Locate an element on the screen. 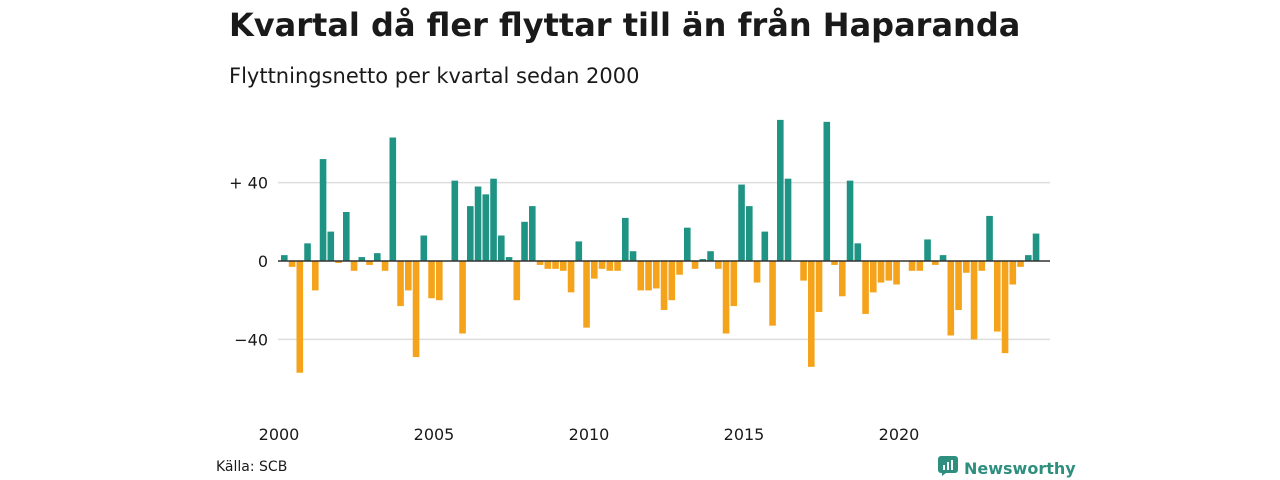 The image size is (1280, 480). newsworthy-logo-icon is located at coordinates (948, 468).